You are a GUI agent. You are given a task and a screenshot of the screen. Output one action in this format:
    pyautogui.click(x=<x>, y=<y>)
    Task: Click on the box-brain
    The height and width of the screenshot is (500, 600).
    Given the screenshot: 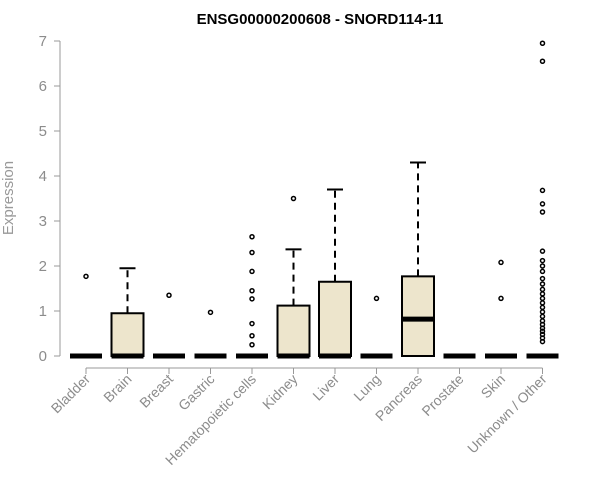 What is the action you would take?
    pyautogui.click(x=127, y=313)
    